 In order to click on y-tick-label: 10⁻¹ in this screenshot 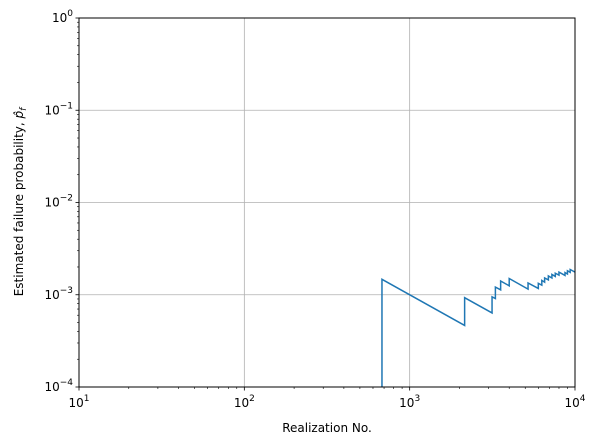, I will do `click(58, 109)`.